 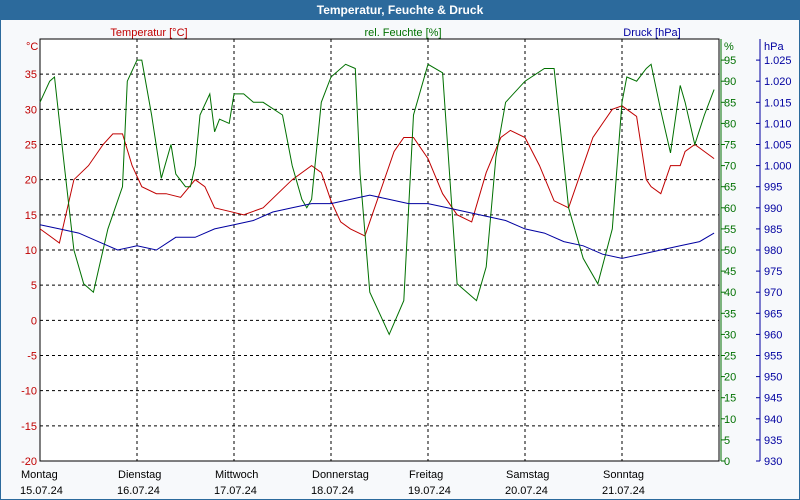 What do you see at coordinates (730, 167) in the screenshot?
I see `humidity-tick-label: 70` at bounding box center [730, 167].